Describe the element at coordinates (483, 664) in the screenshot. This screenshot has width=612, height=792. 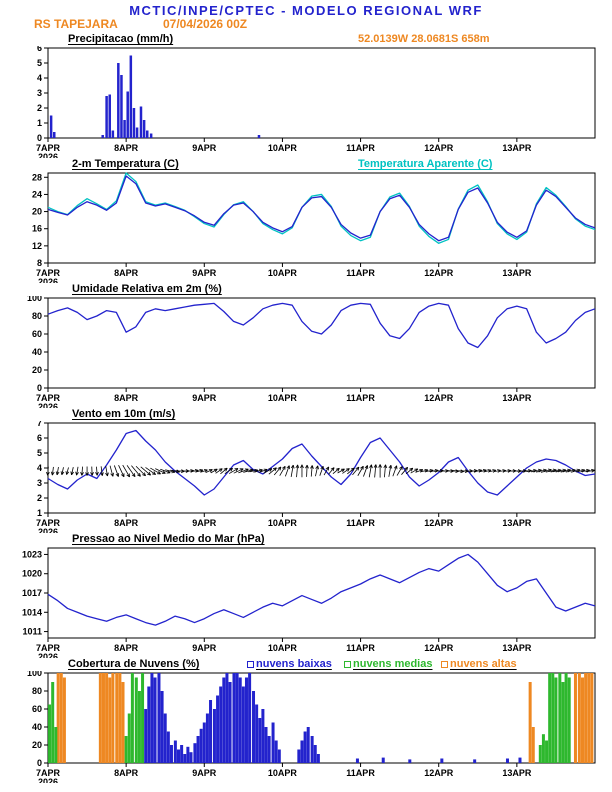
I see `legend-label-altas: nuvens altas` at that location.